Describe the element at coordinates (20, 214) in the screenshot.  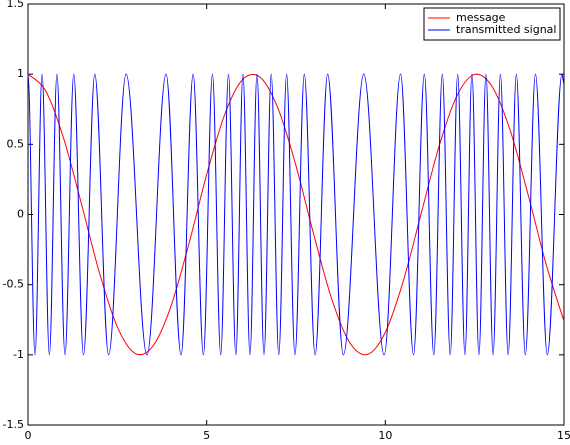
I see `y-tick-label: 0` at that location.